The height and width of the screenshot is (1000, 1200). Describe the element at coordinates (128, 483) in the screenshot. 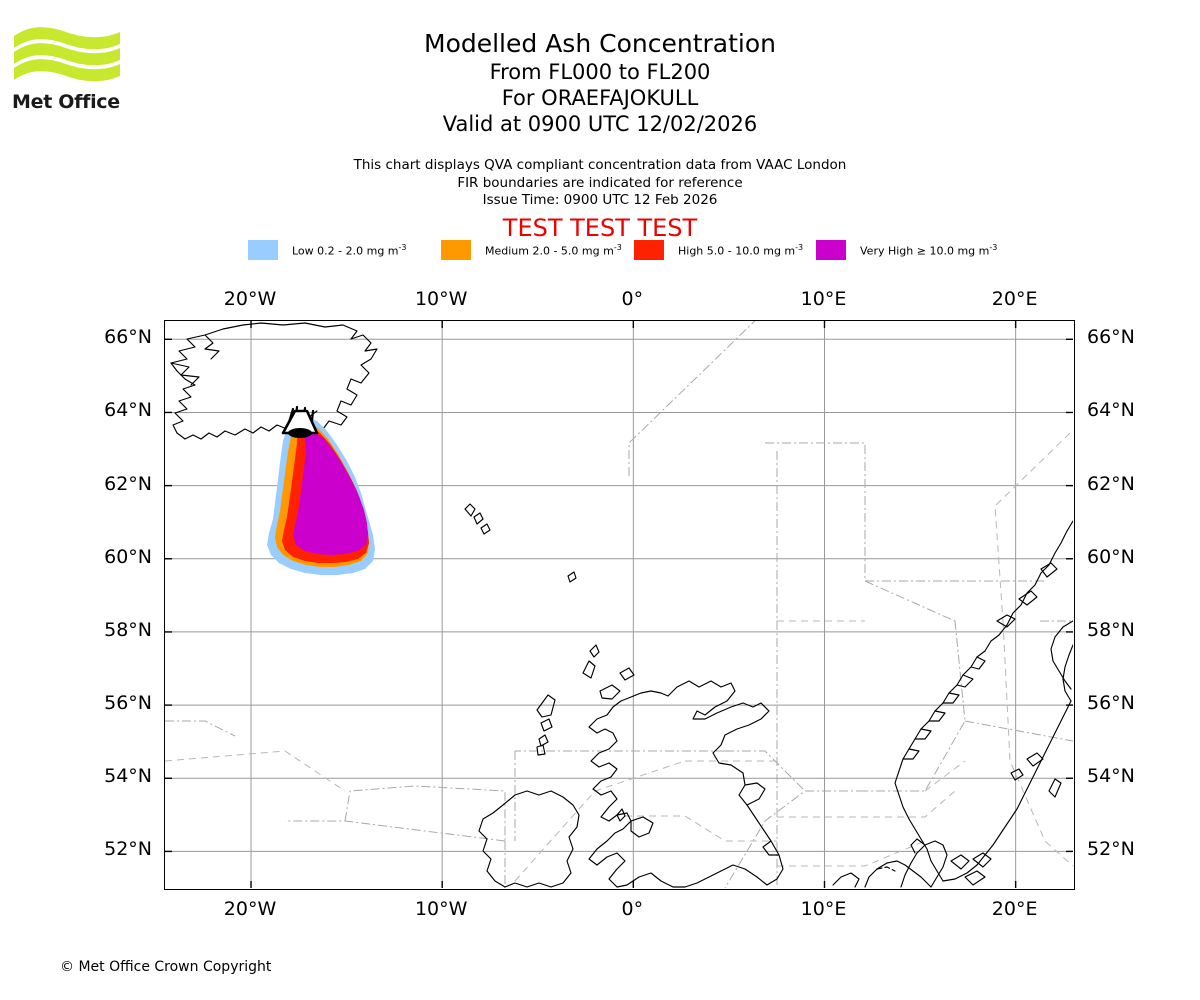

I see `lat-label-left-62: 62°N` at that location.